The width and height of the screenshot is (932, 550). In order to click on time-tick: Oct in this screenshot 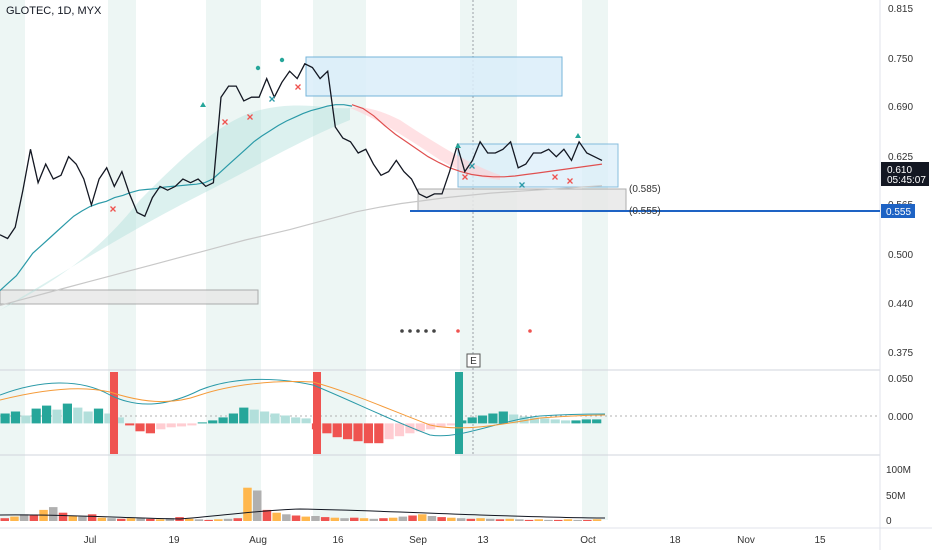, I will do `click(588, 540)`.